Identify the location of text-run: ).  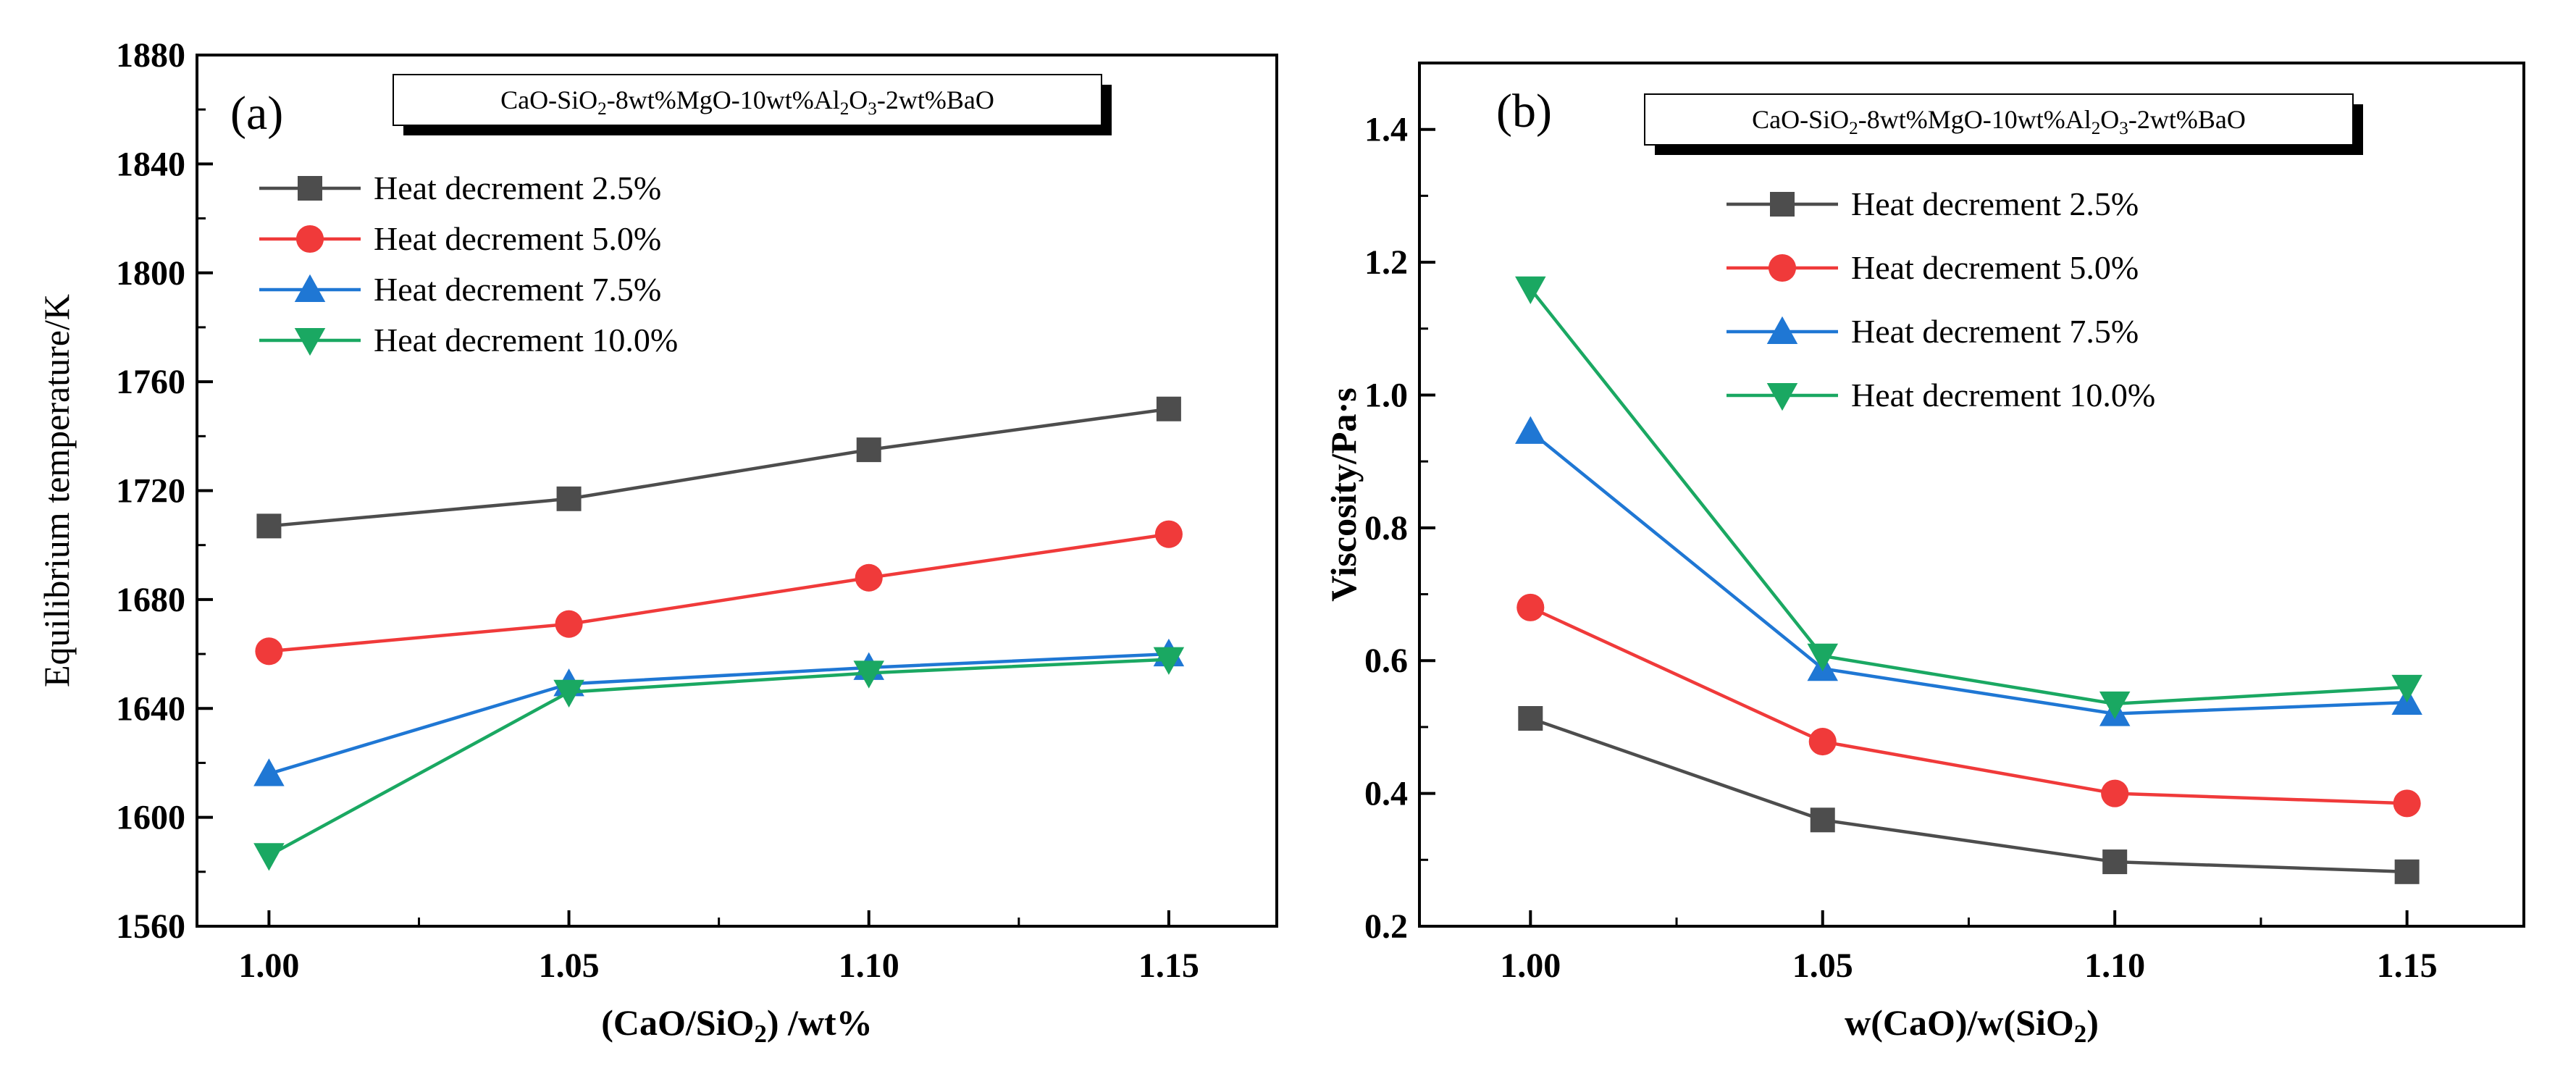
(2092, 1022).